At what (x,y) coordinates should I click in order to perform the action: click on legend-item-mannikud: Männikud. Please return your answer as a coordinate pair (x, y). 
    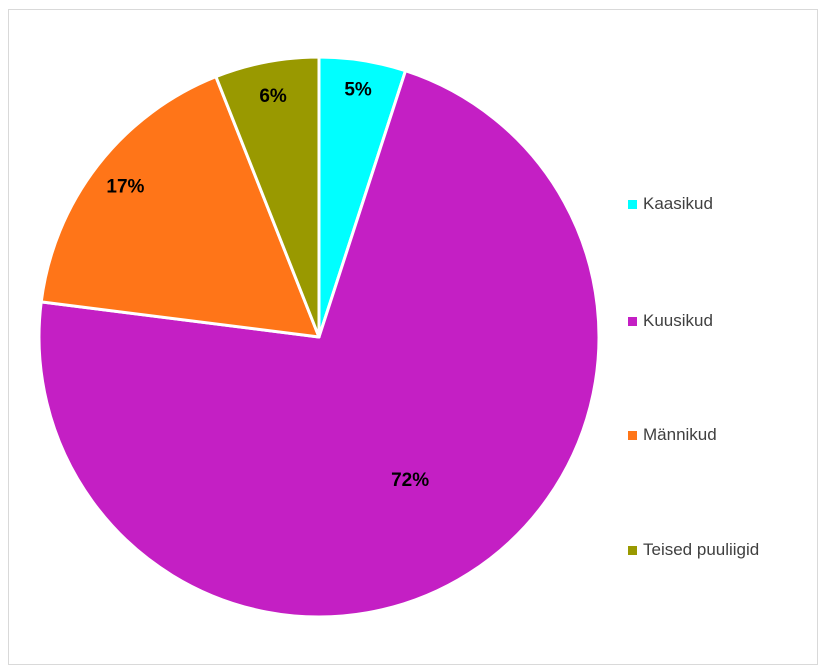
    Looking at the image, I should click on (672, 435).